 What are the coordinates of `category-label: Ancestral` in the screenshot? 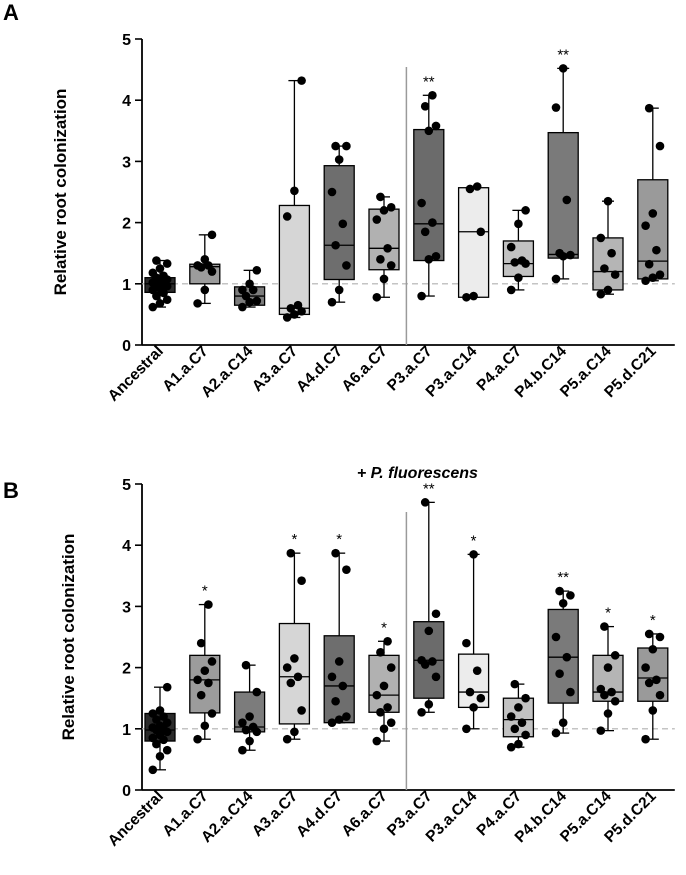 It's located at (136, 819).